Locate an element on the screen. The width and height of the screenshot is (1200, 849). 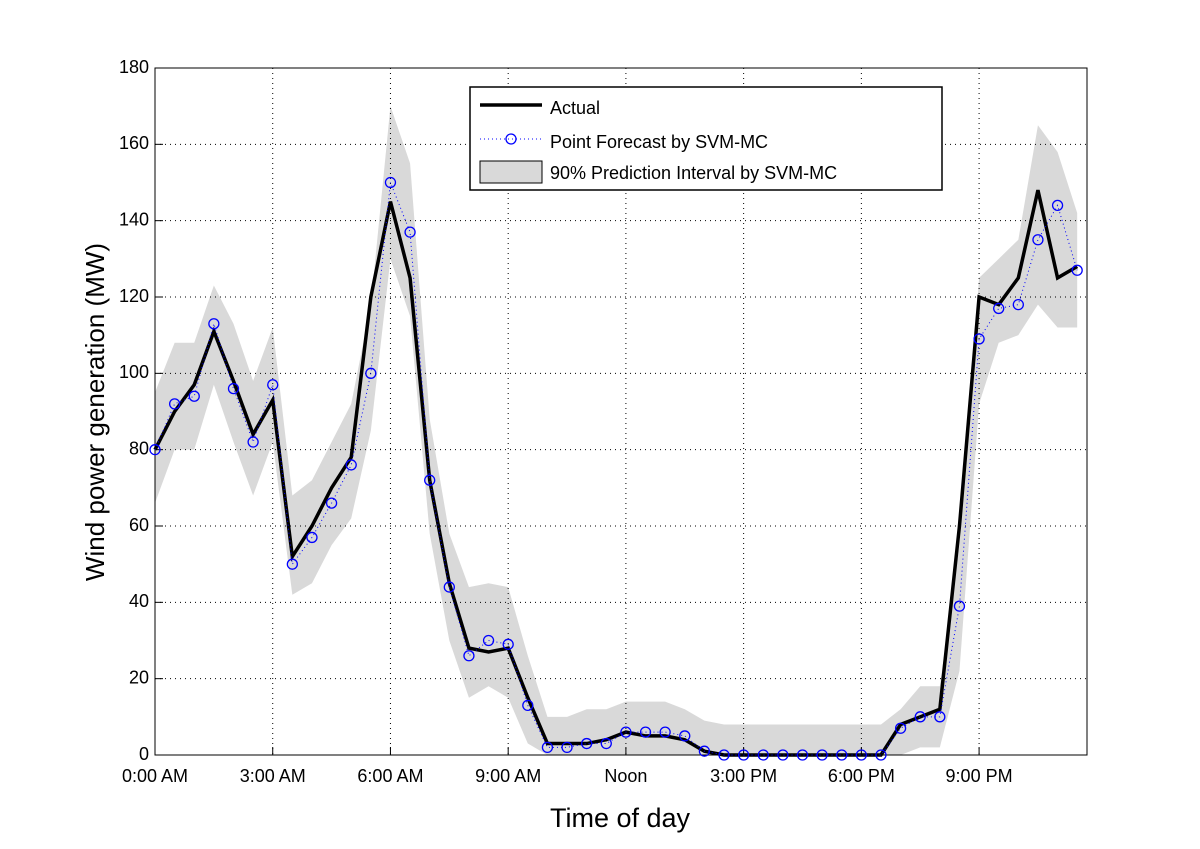
x-tick-label: Noon is located at coordinates (625, 776).